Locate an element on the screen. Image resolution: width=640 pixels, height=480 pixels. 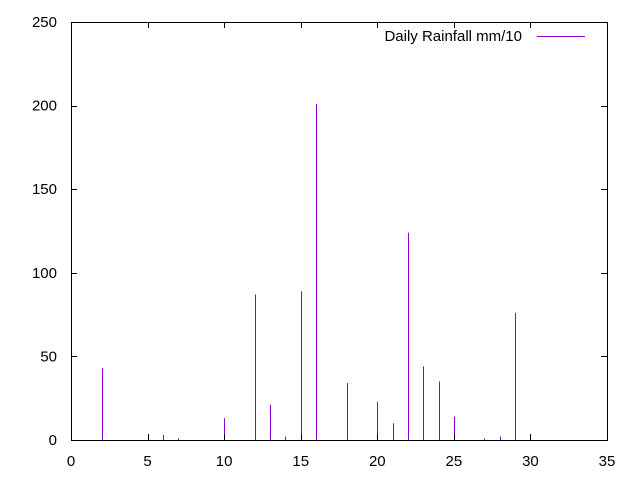
x-tick-label: 5 is located at coordinates (147, 461).